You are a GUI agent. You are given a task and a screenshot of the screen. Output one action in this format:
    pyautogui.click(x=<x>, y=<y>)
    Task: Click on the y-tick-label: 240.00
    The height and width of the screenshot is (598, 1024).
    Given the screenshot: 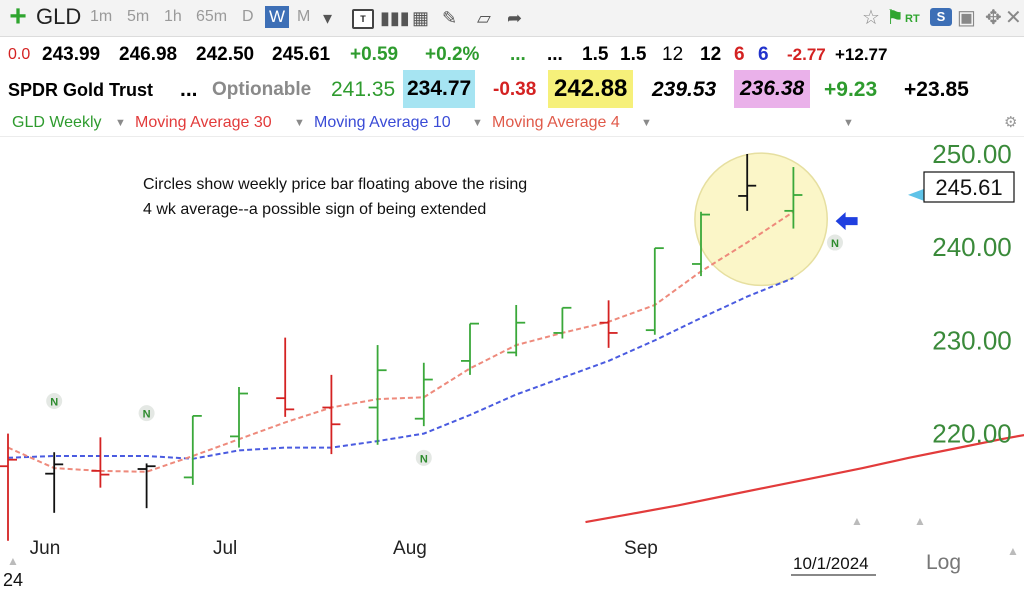 What is the action you would take?
    pyautogui.click(x=972, y=247)
    